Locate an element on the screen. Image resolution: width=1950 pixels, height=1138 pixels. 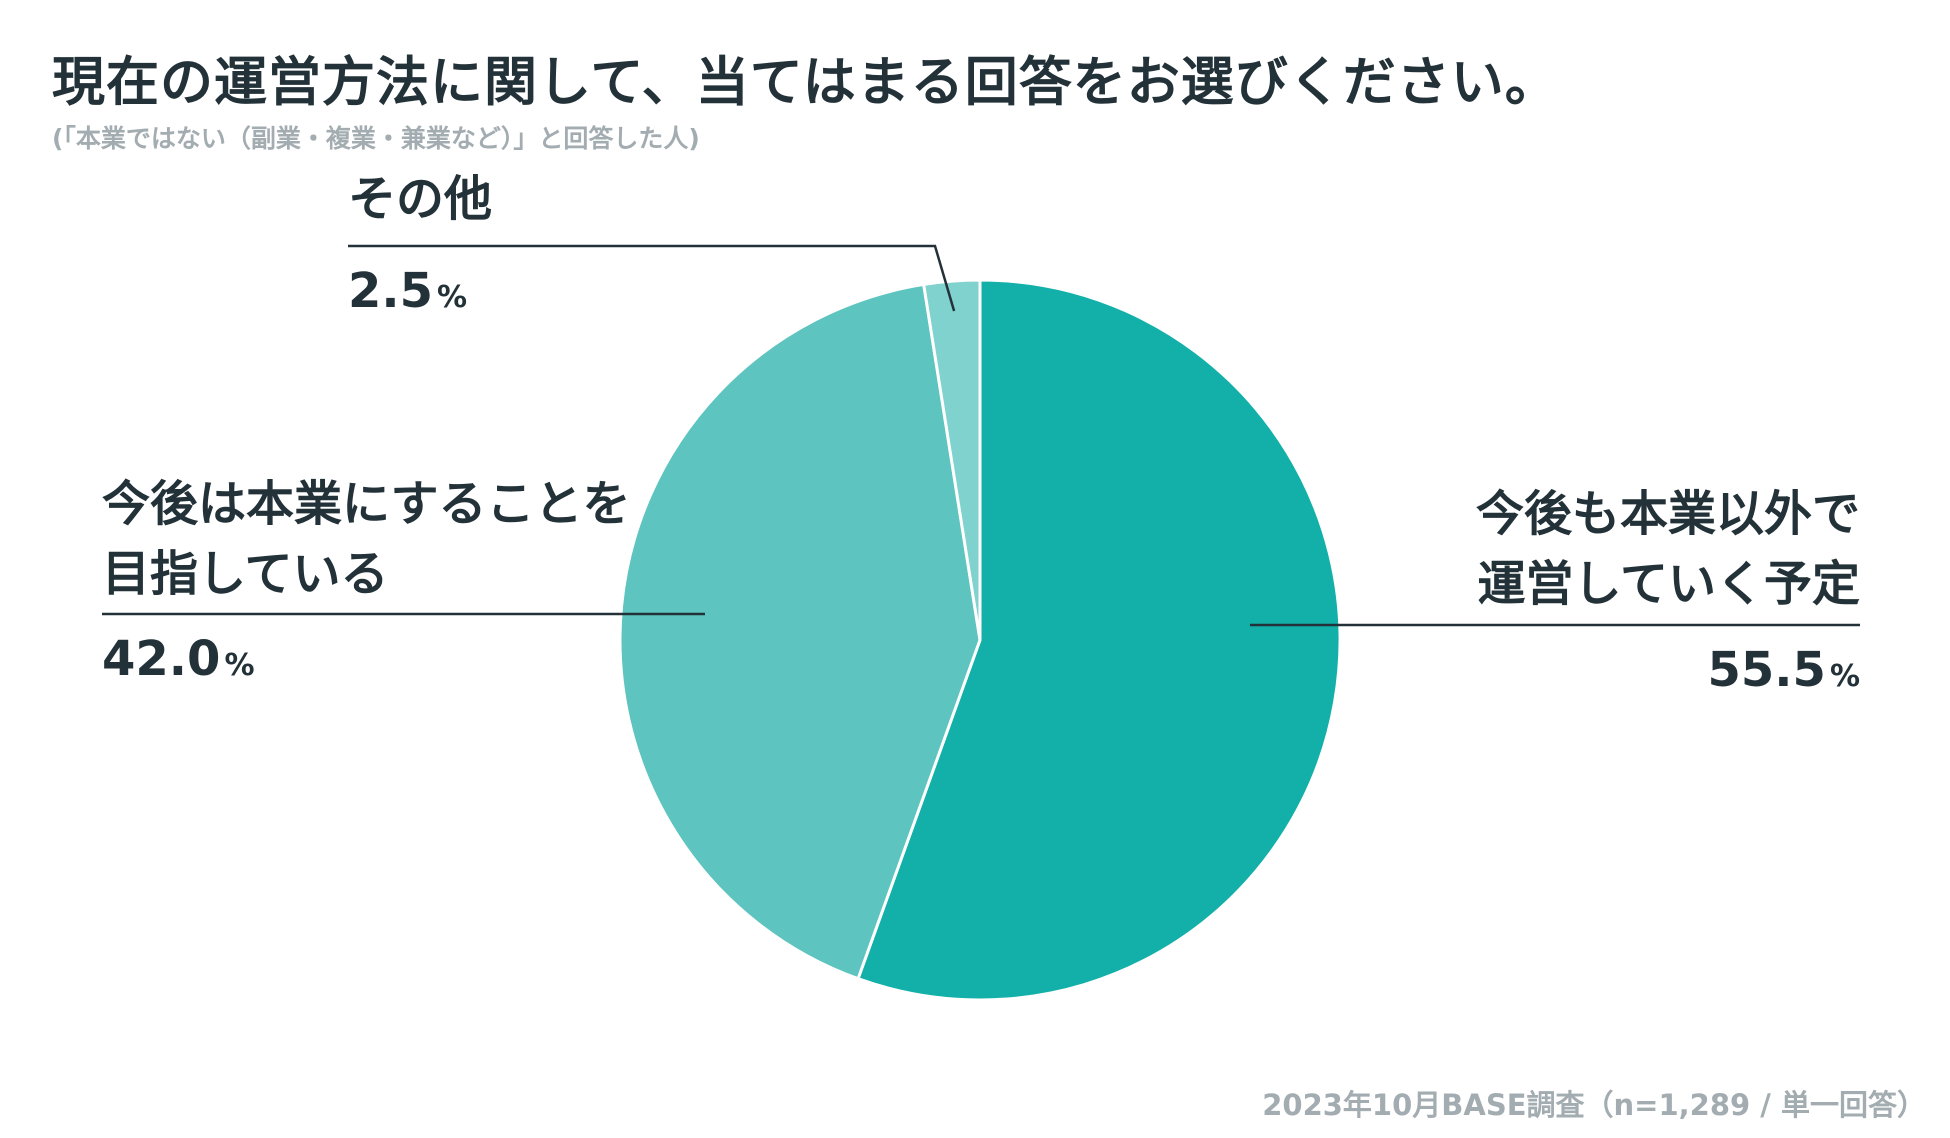
survey-source-note: 2023年10月BASE調査（n=1,289 / 単一回答） is located at coordinates (1594, 1105).